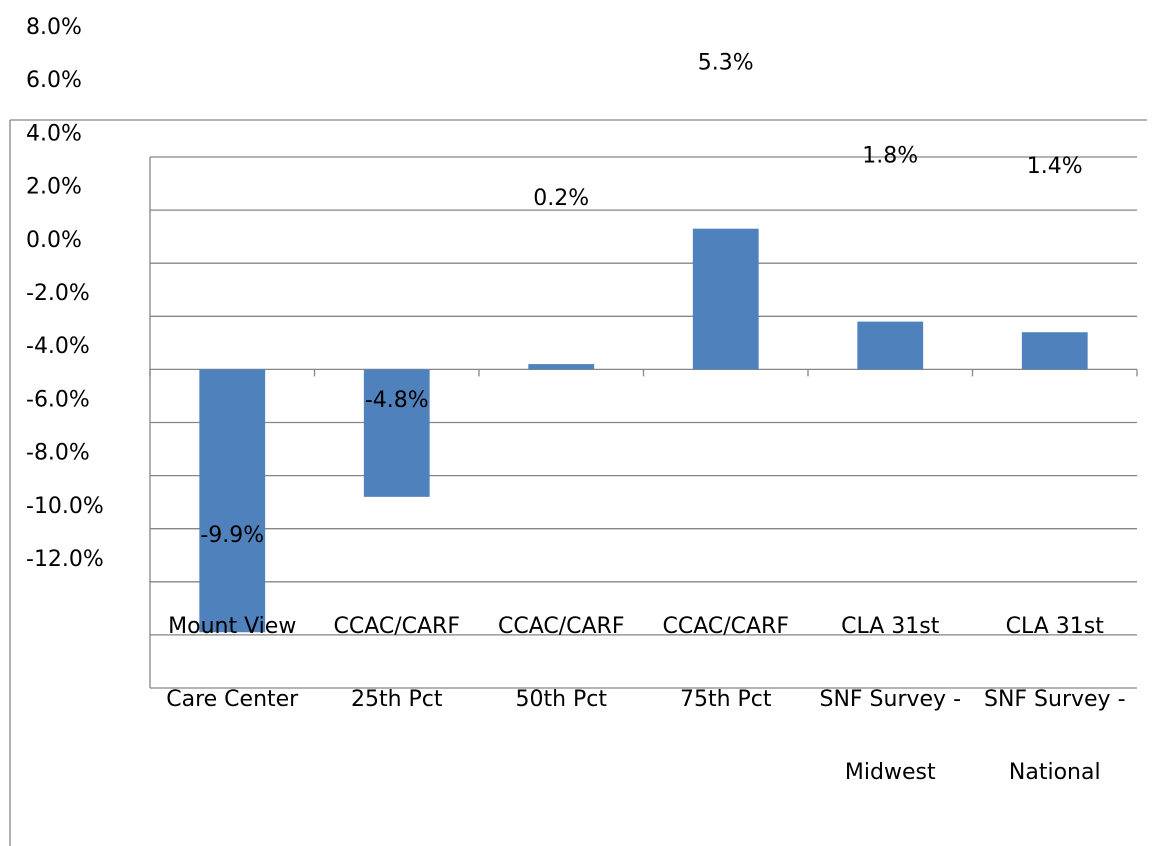 The height and width of the screenshot is (846, 1160). I want to click on x-tick-label: 50th Pct, so click(561, 699).